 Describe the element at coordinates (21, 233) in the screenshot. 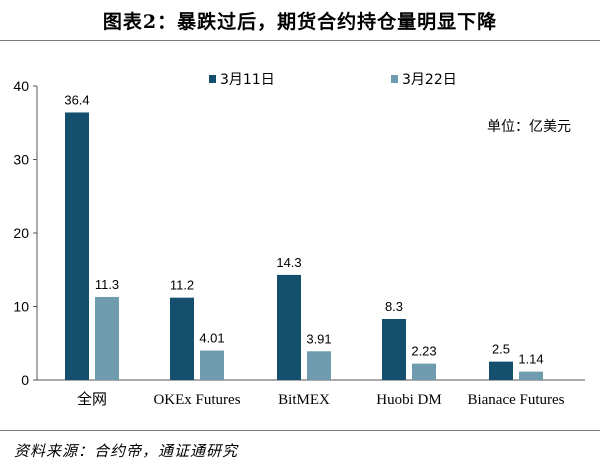

I see `y-tick-label: 20` at that location.